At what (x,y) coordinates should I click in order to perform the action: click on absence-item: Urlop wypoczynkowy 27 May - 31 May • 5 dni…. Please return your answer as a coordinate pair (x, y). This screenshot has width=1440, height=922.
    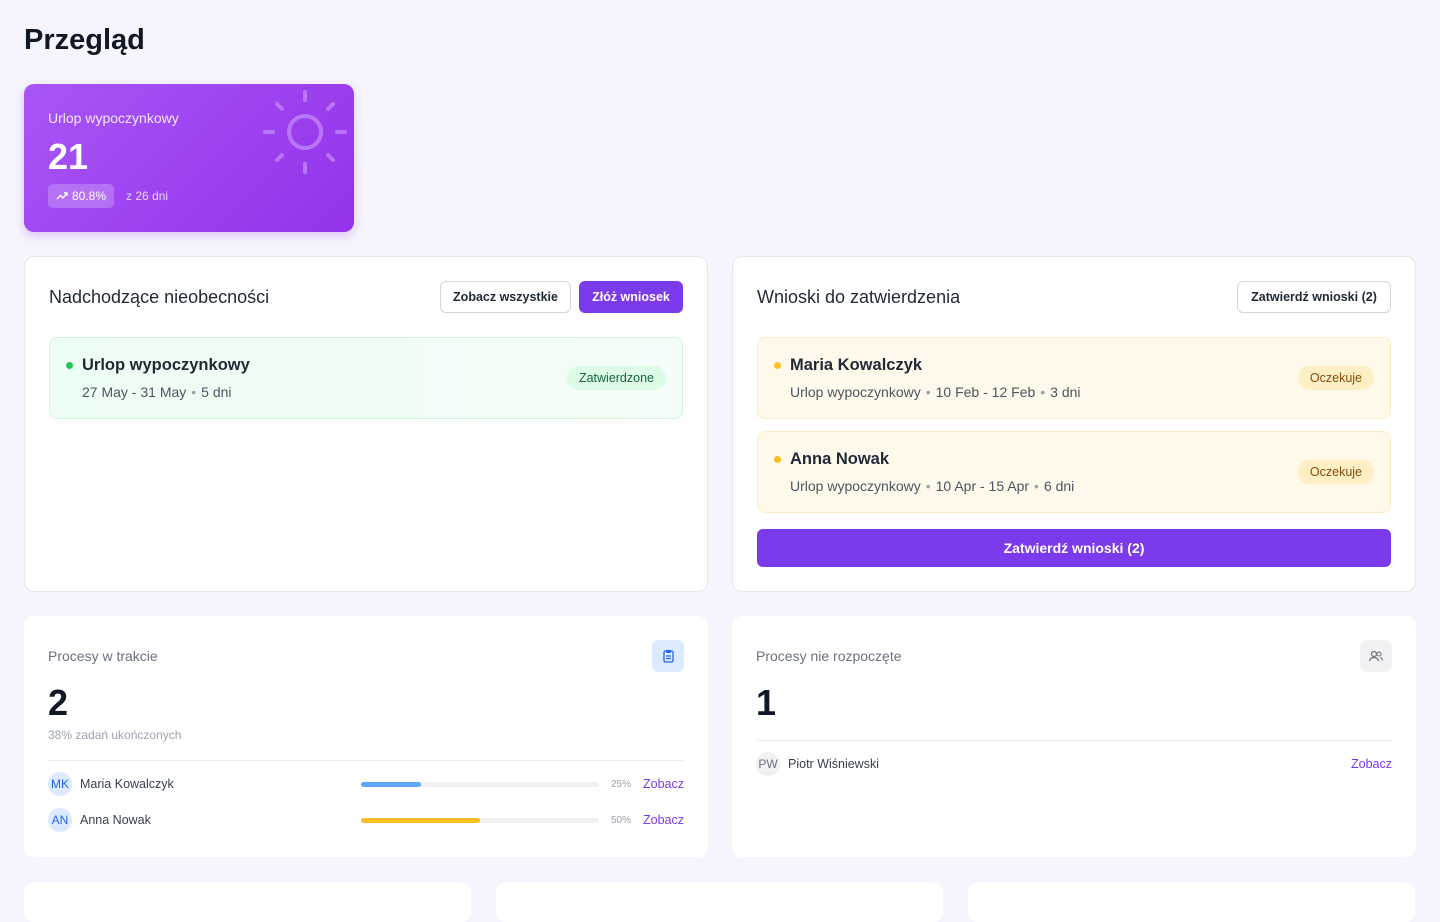
    Looking at the image, I should click on (366, 378).